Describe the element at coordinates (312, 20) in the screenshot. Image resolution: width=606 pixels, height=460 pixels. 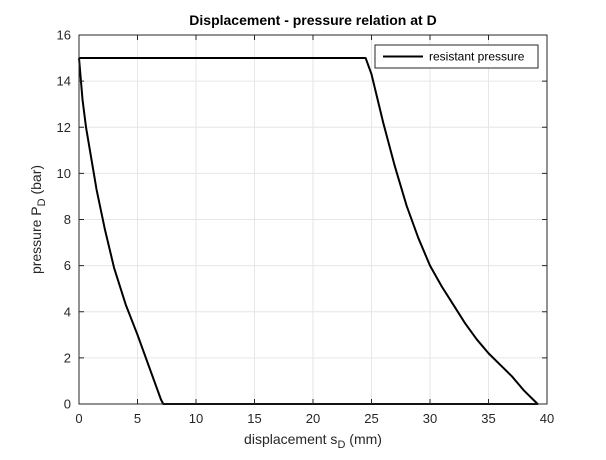
I see `chart-title: Displacement - pressure relation at D` at that location.